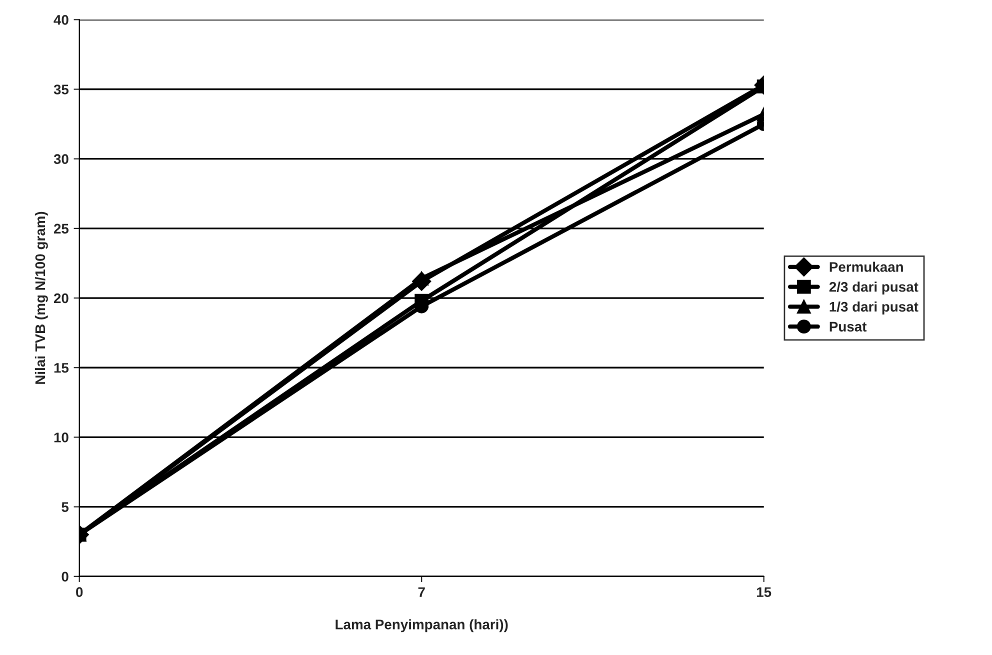  What do you see at coordinates (61, 368) in the screenshot?
I see `y-tick-label: 15` at bounding box center [61, 368].